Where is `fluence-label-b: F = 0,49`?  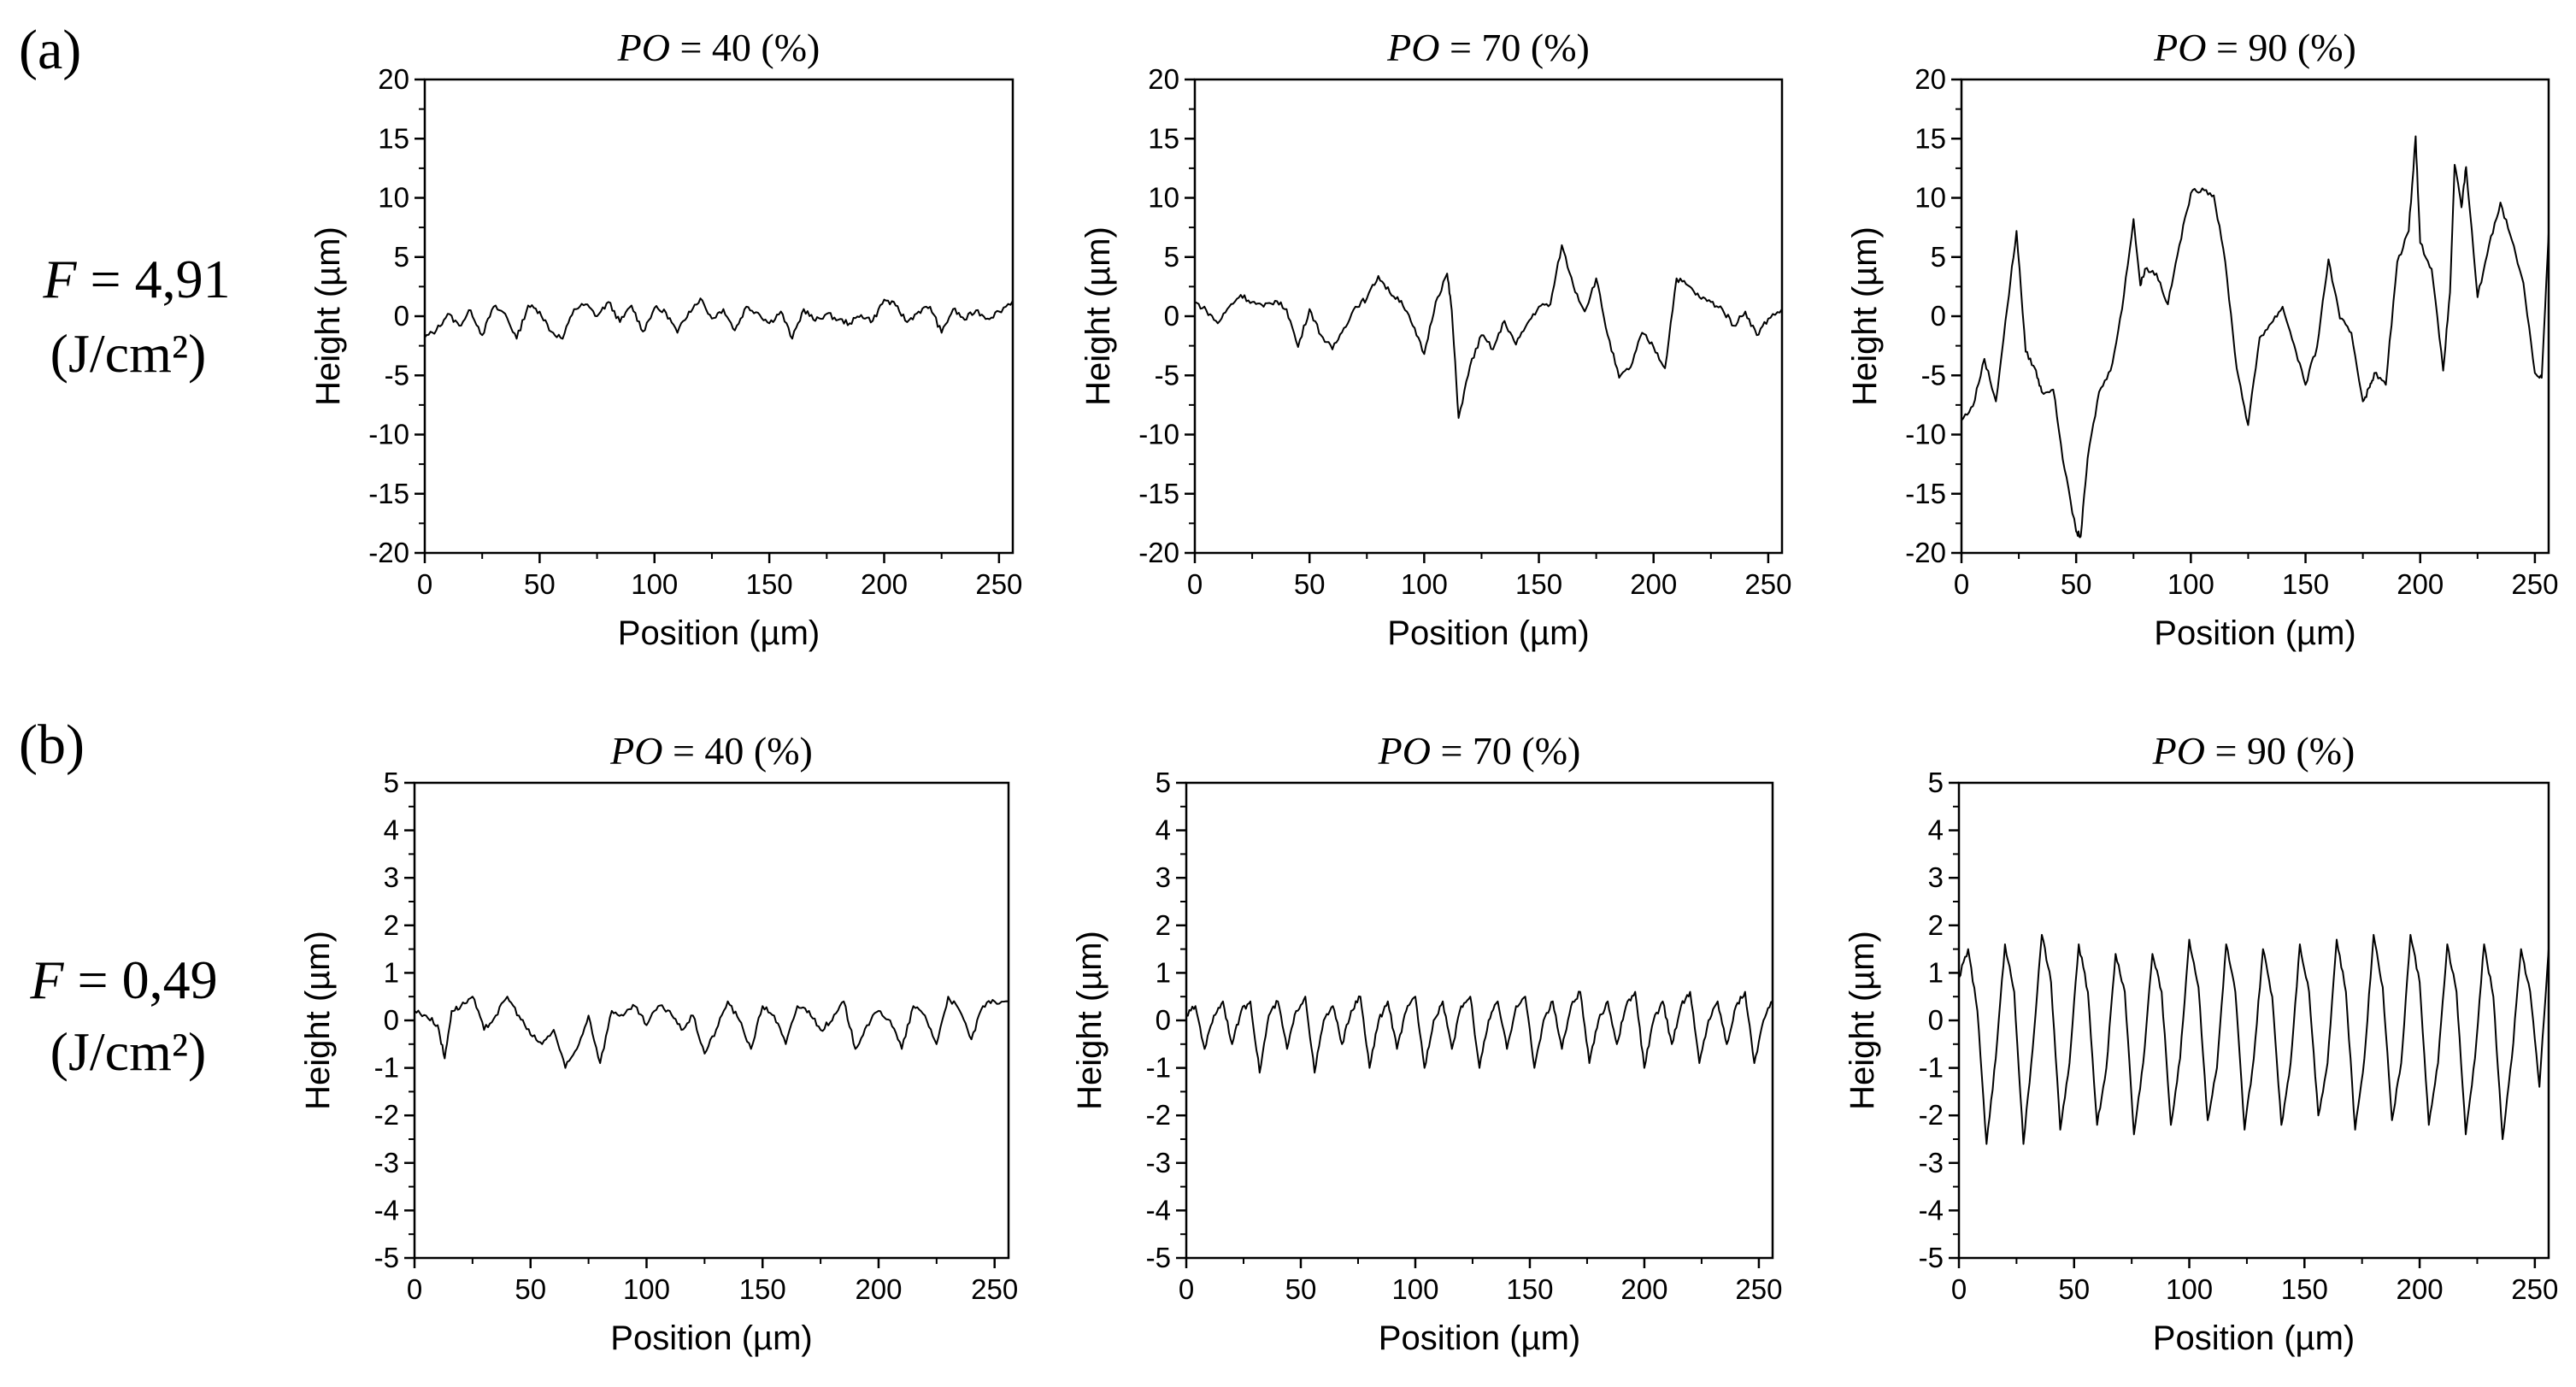 fluence-label-b: F = 0,49 is located at coordinates (123, 979).